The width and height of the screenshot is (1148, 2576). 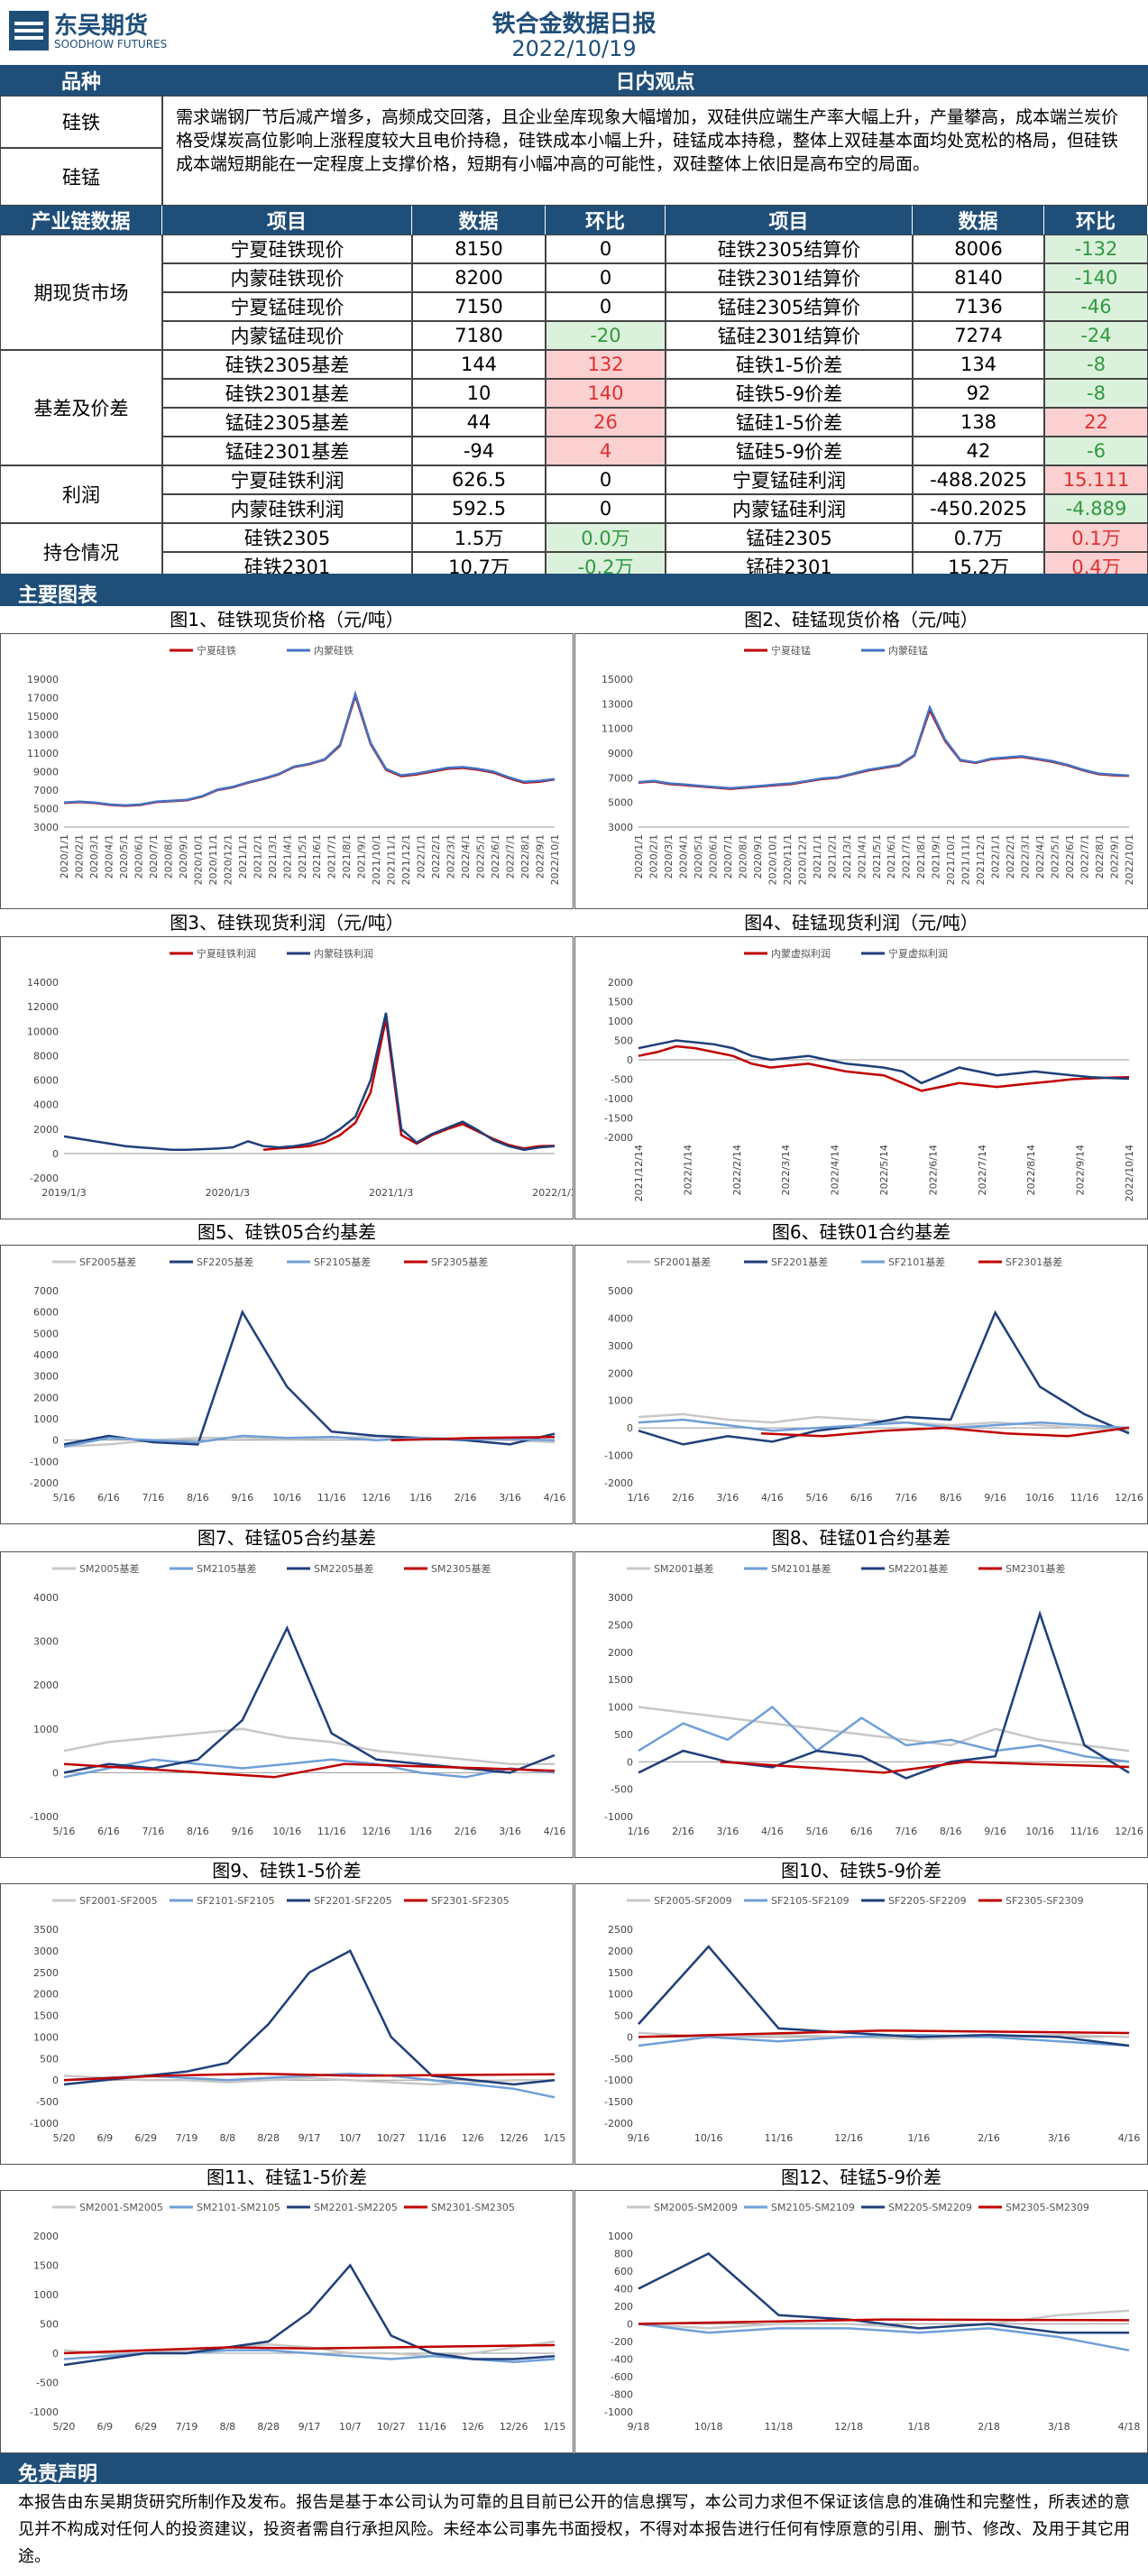 I want to click on x-tick-label: 2020/8/1, so click(x=742, y=856).